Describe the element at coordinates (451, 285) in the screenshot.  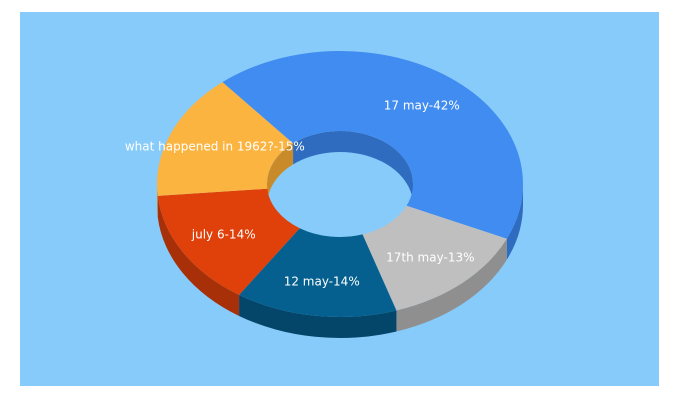
I see `slice-side-17th-may` at that location.